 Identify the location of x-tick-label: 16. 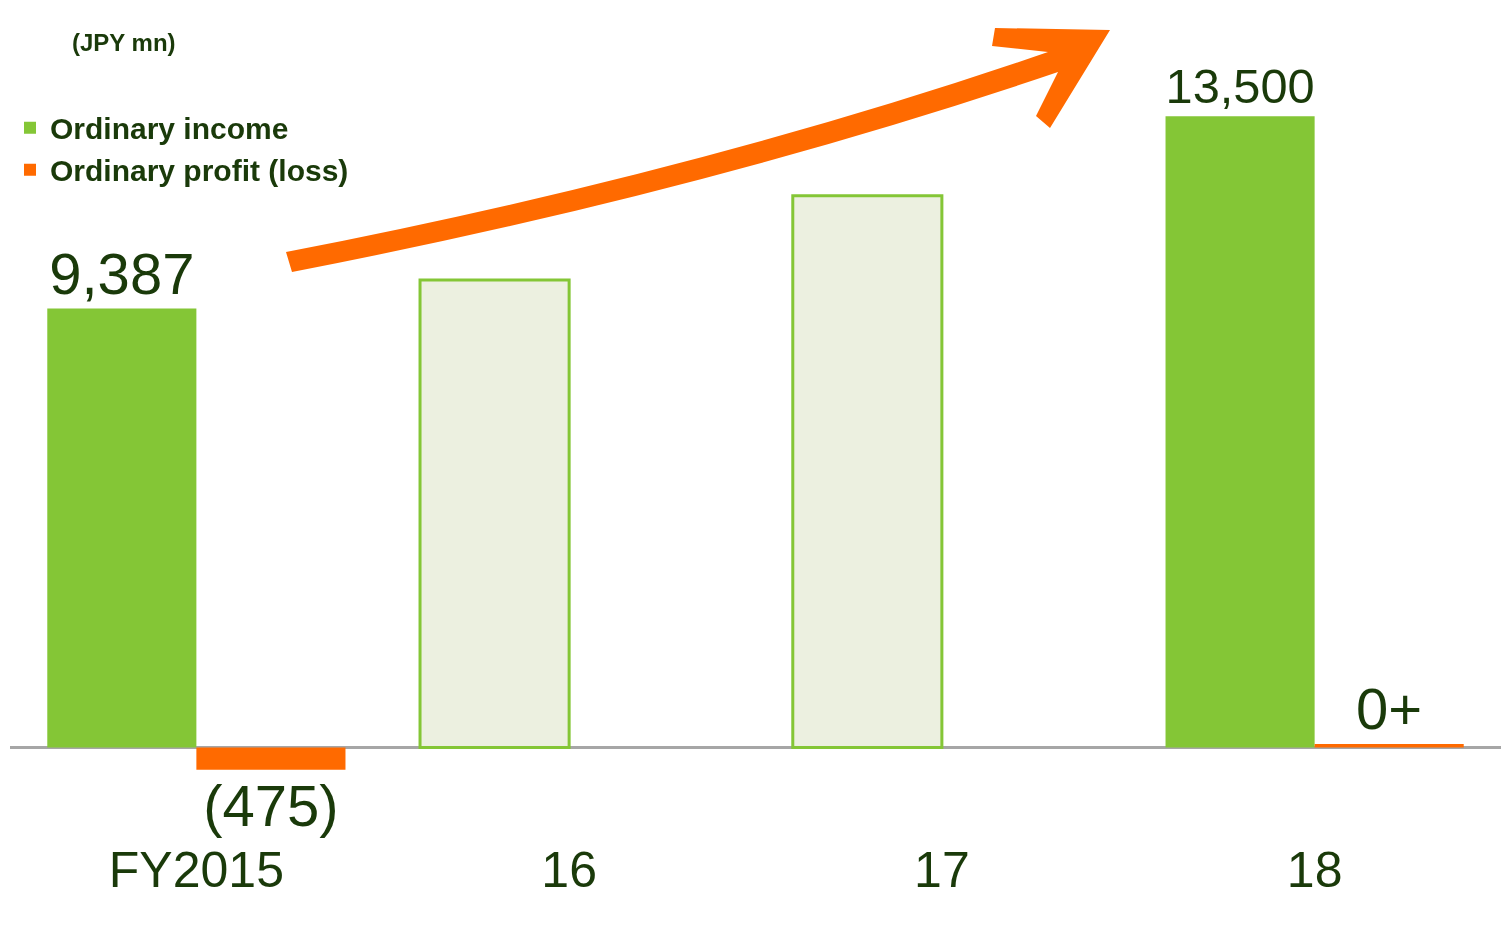
(569, 870).